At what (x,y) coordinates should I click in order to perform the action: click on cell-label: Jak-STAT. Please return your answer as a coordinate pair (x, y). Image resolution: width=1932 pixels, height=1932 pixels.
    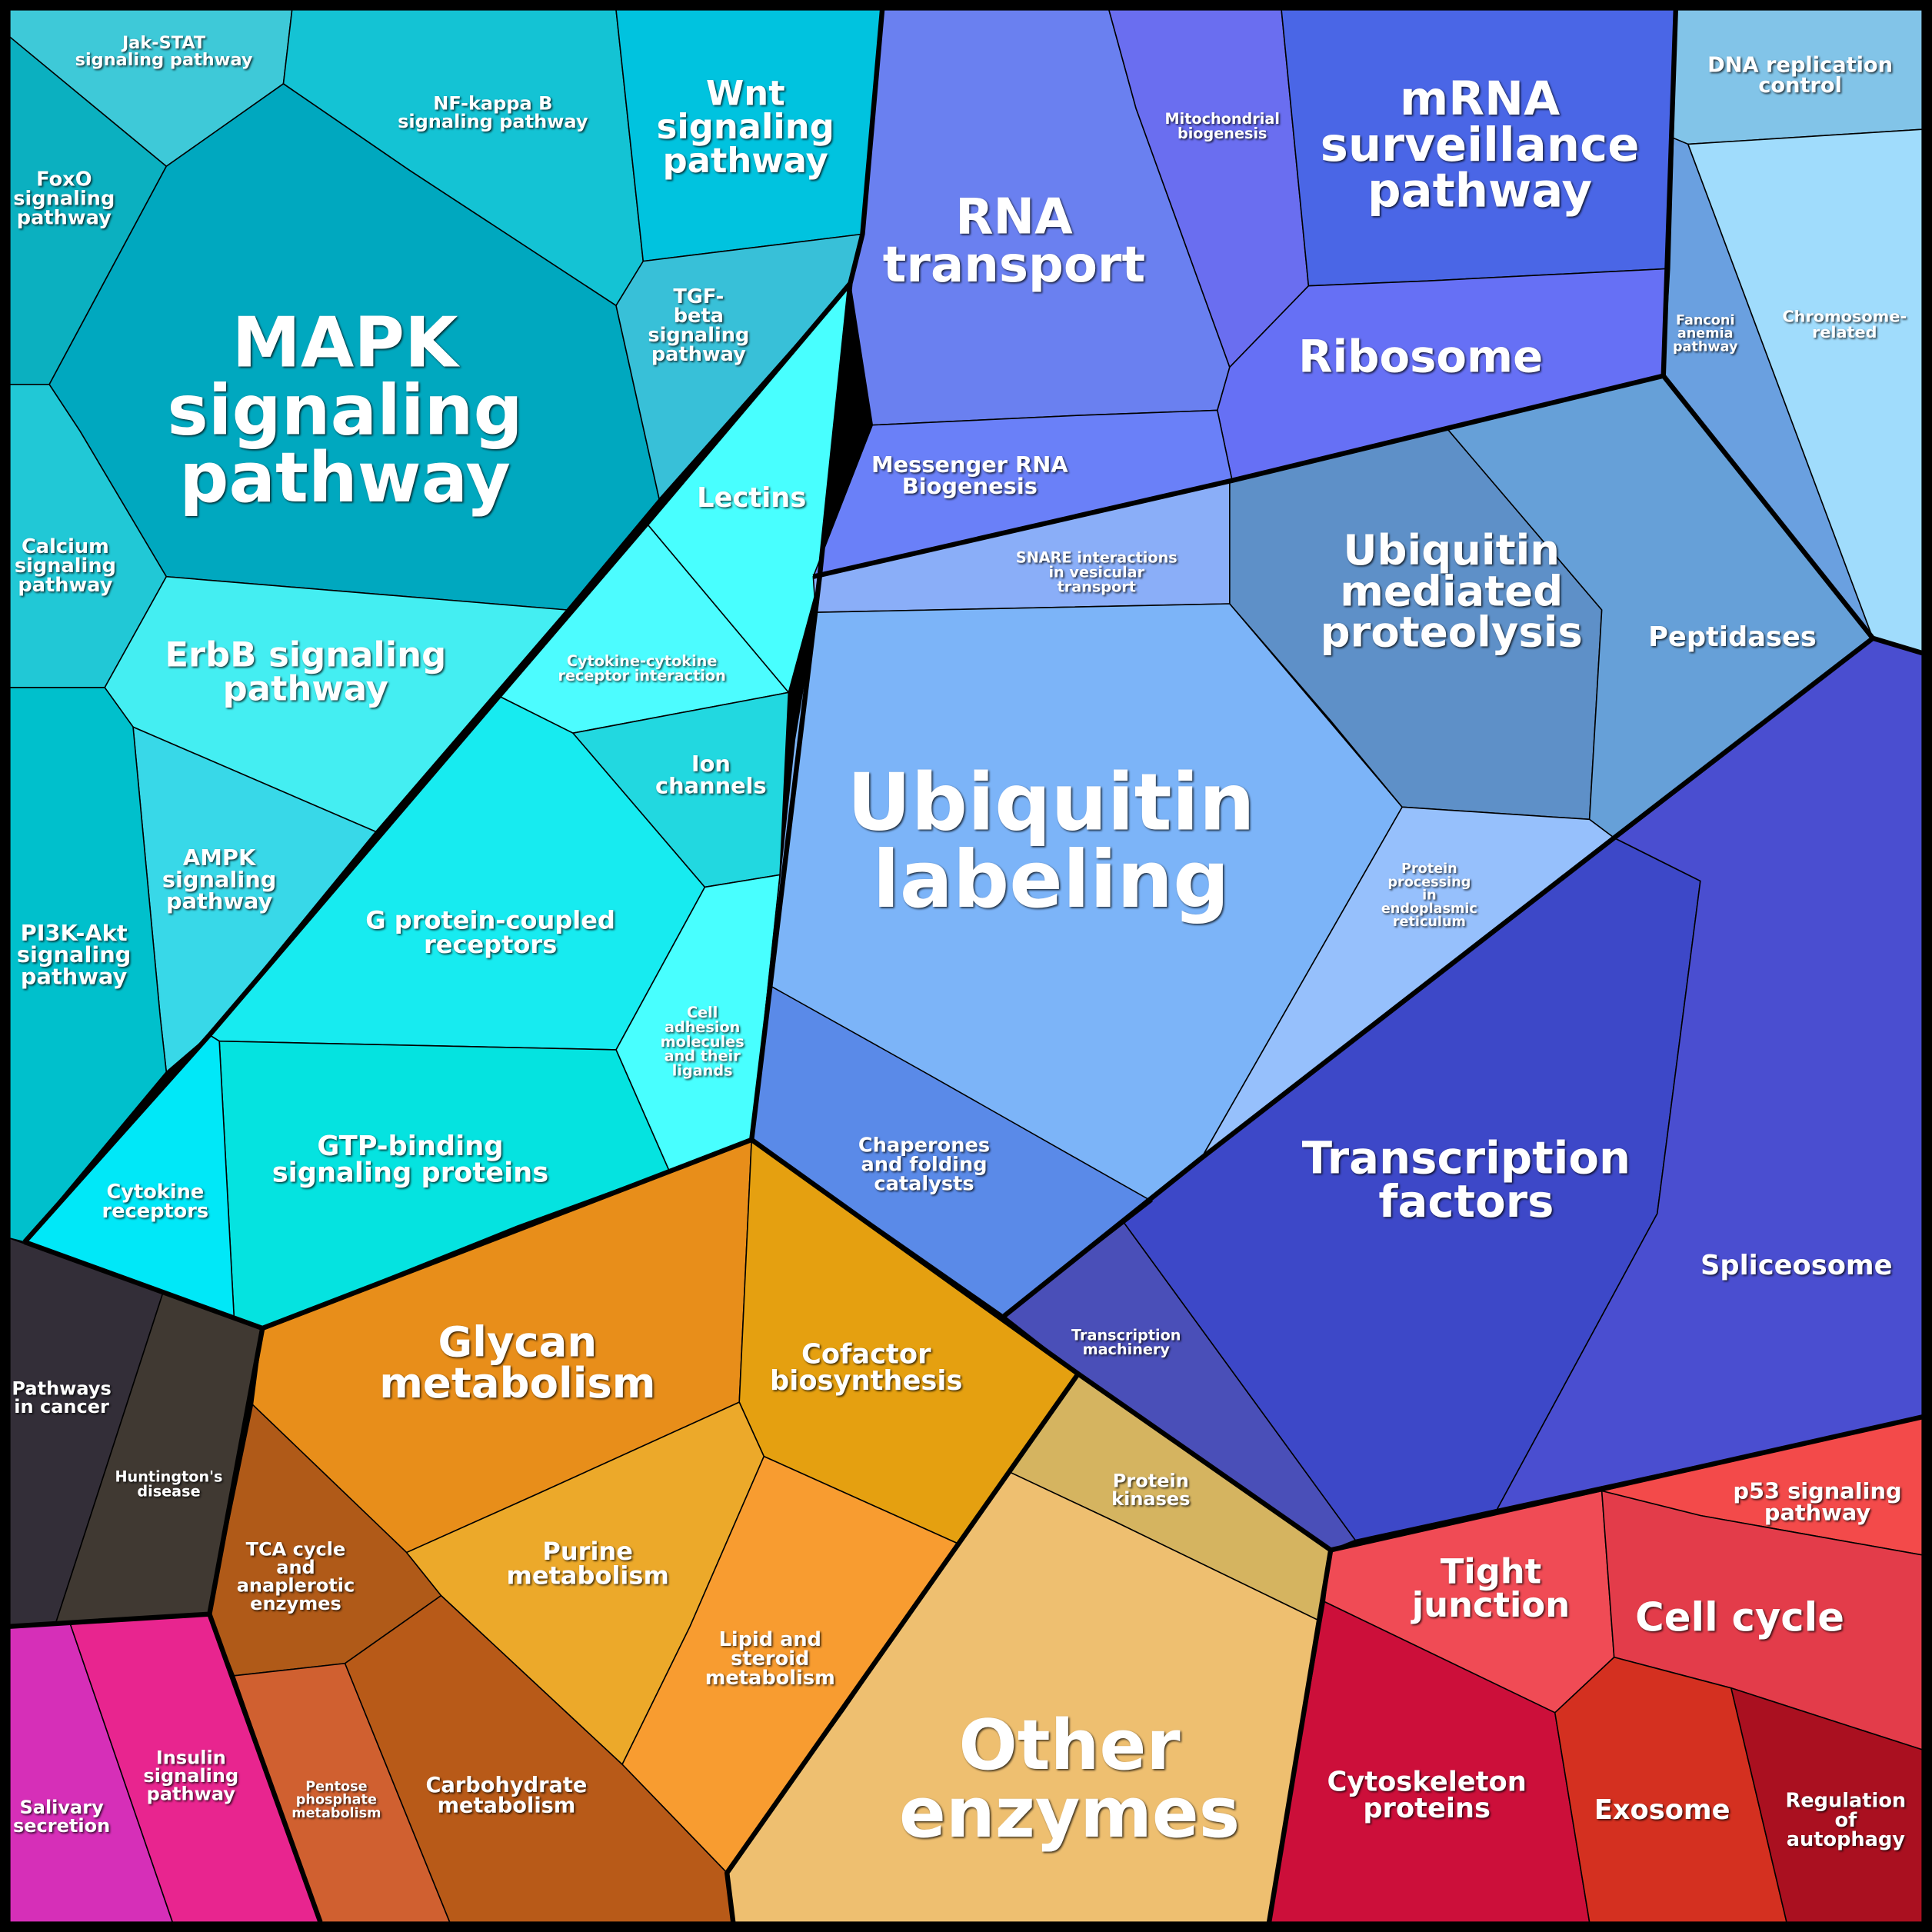
    Looking at the image, I should click on (163, 43).